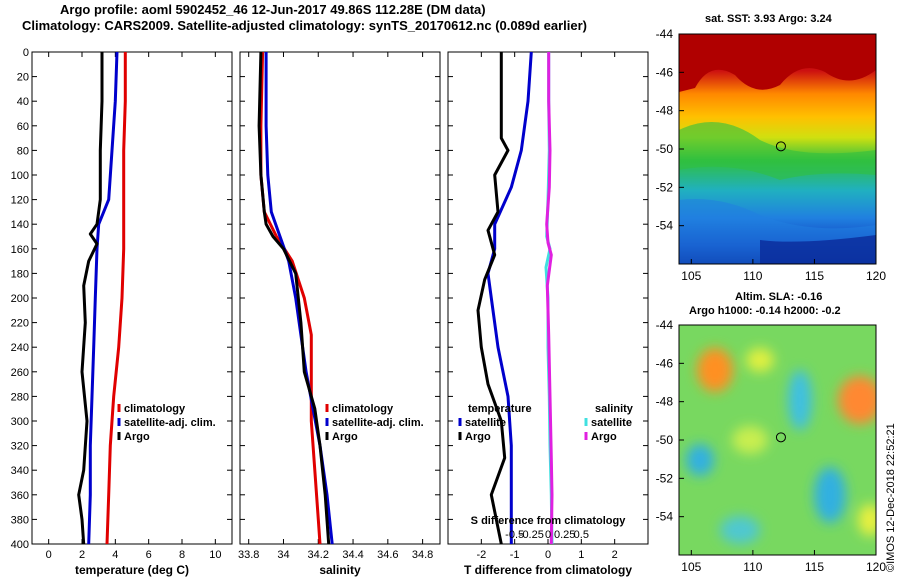 The image size is (900, 580). Describe the element at coordinates (23, 78) in the screenshot. I see `depth-tick-label: 20` at that location.